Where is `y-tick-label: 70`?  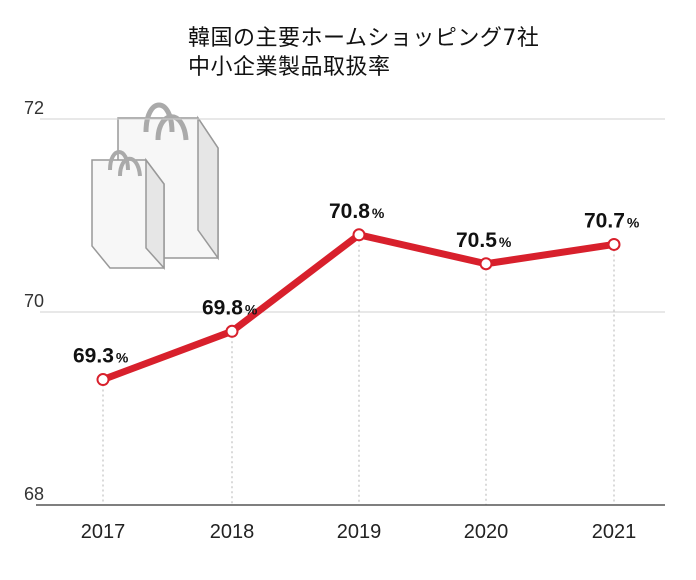 y-tick-label: 70 is located at coordinates (34, 301).